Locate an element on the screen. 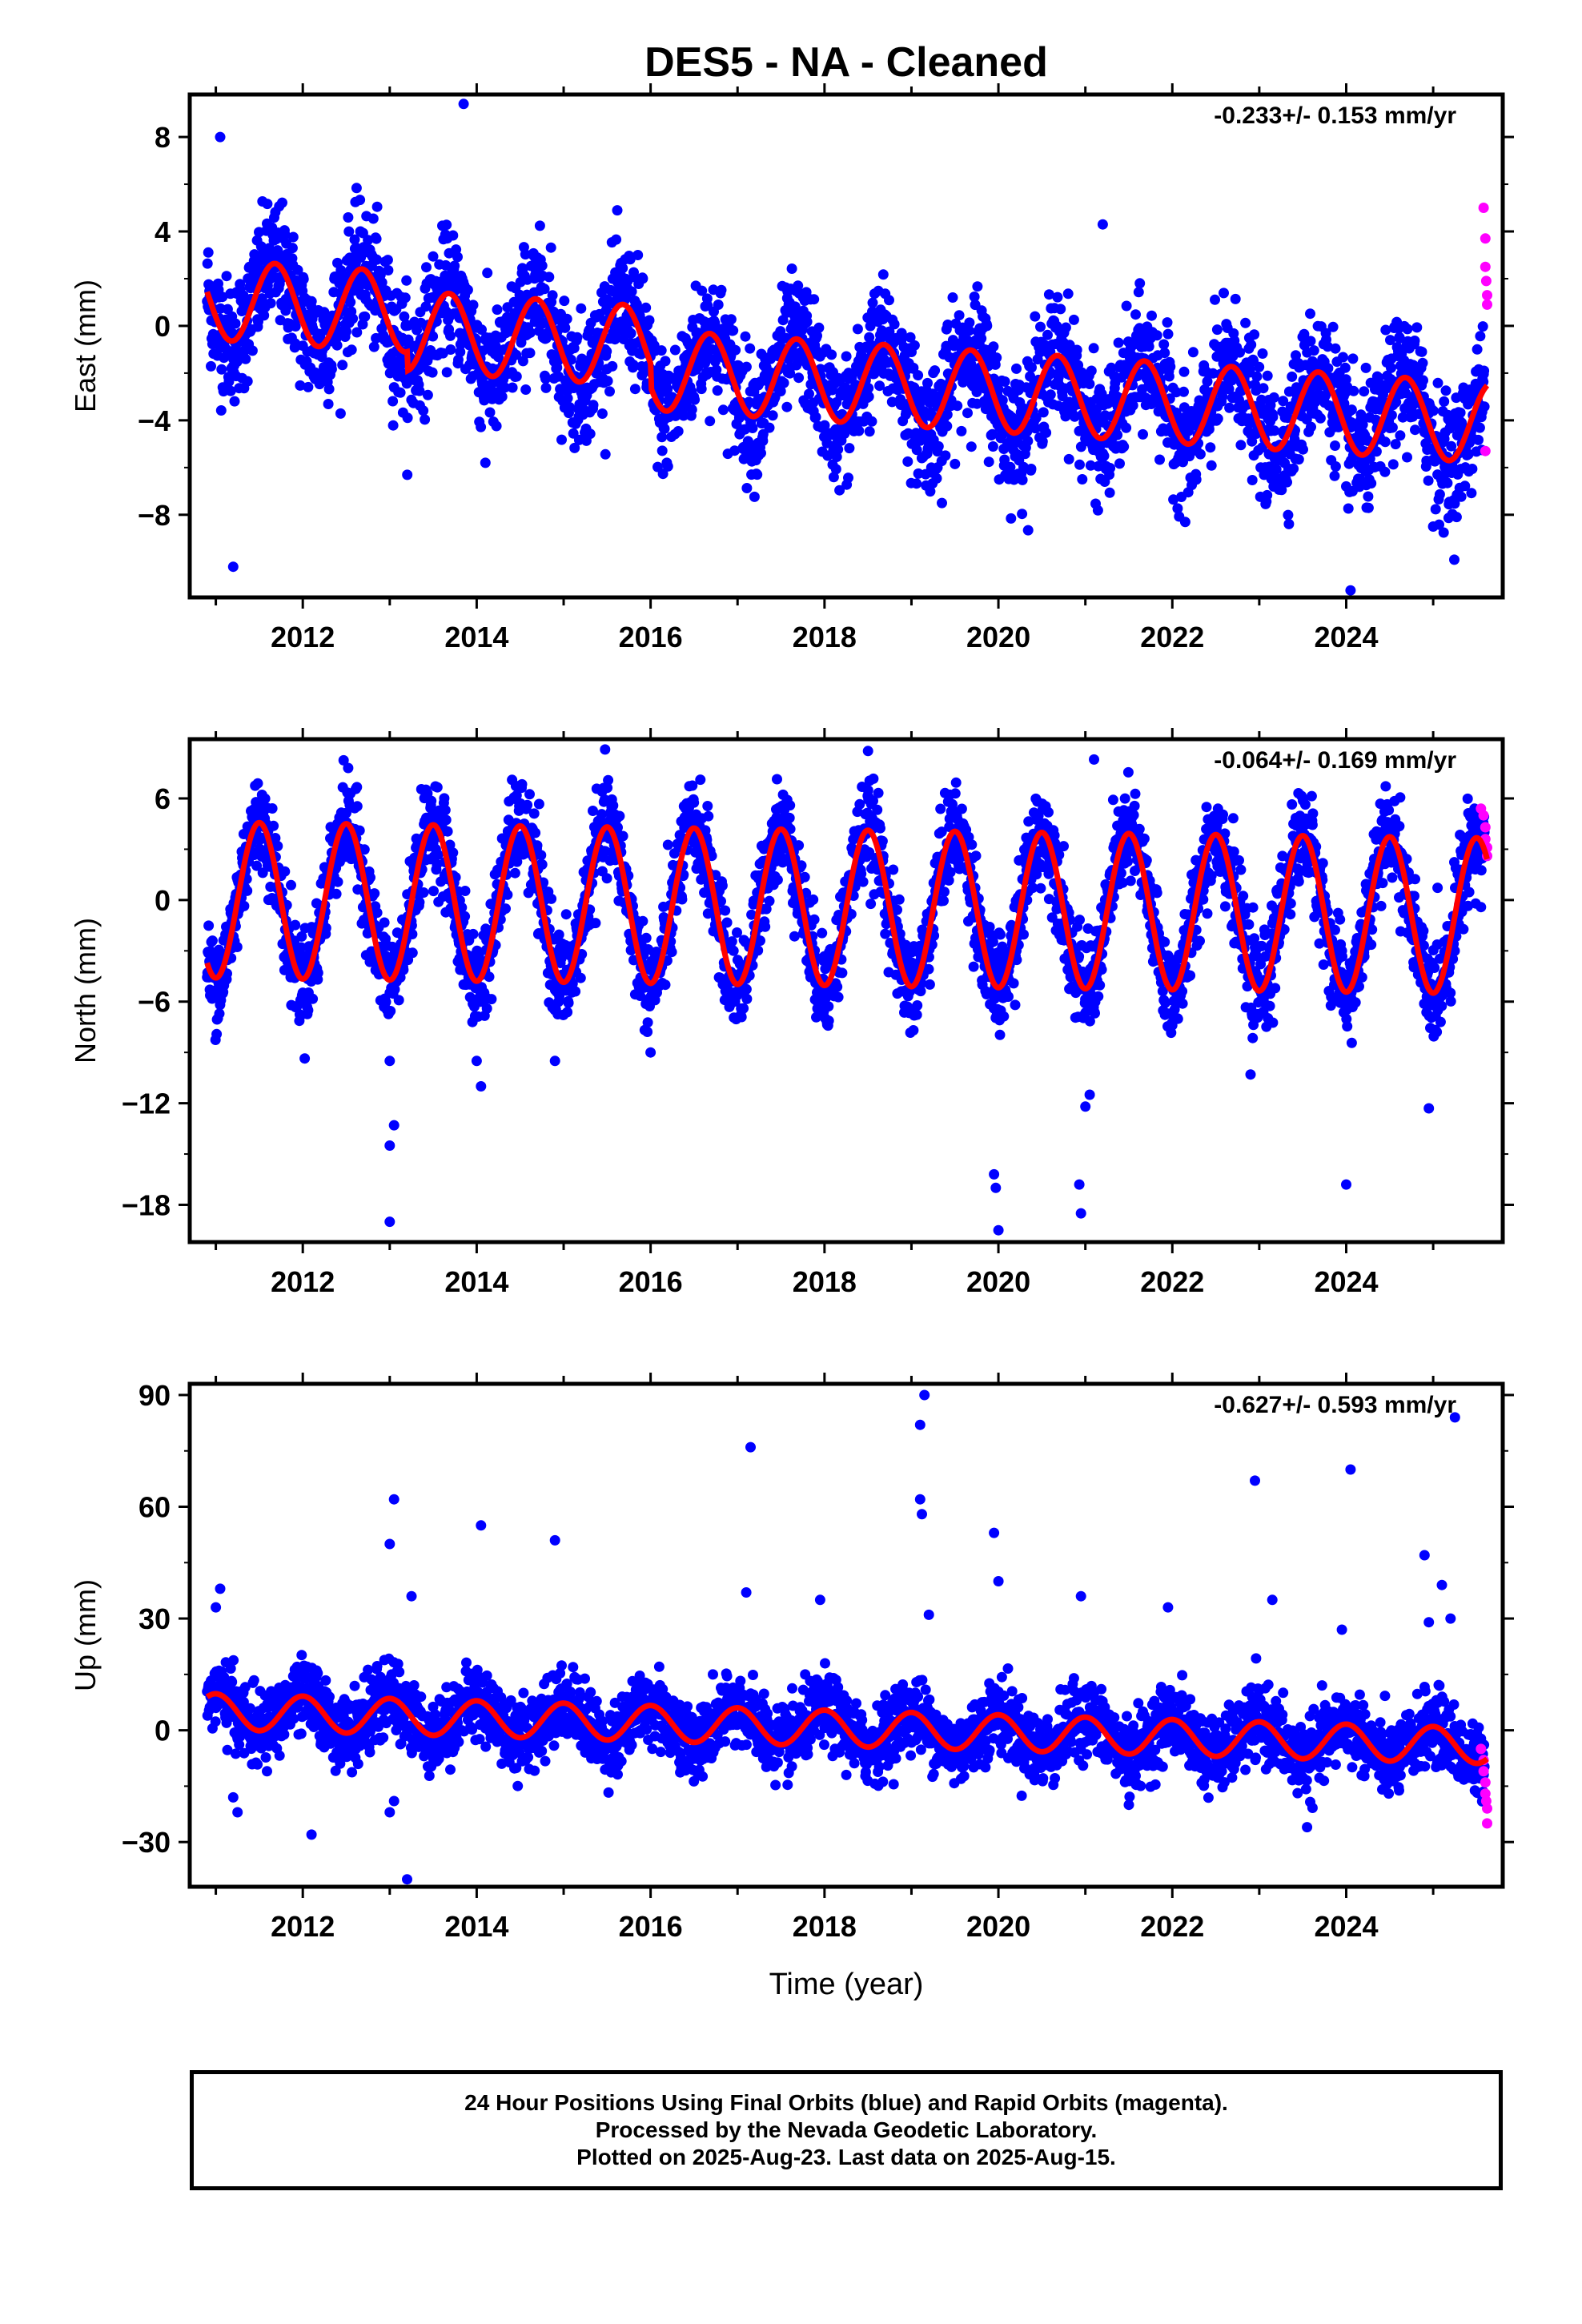 The height and width of the screenshot is (2324, 1582). y-tick-label: −8 is located at coordinates (154, 515).